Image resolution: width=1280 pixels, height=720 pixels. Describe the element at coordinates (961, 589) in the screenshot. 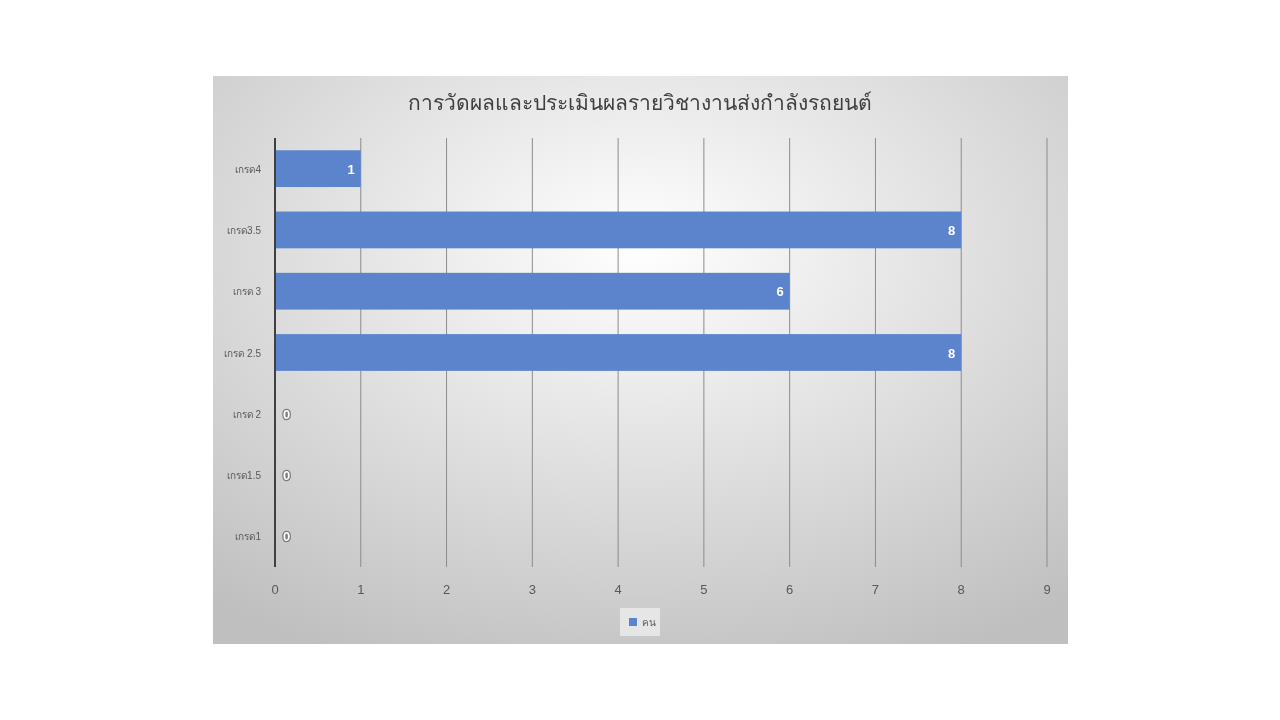

I see `x-tick-label: 8` at that location.